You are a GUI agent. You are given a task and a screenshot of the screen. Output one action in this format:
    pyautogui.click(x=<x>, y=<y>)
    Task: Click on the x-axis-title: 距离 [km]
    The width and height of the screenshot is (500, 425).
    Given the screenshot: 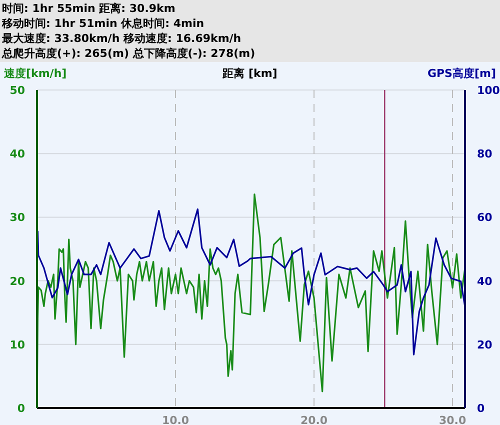 What is the action you would take?
    pyautogui.click(x=250, y=73)
    